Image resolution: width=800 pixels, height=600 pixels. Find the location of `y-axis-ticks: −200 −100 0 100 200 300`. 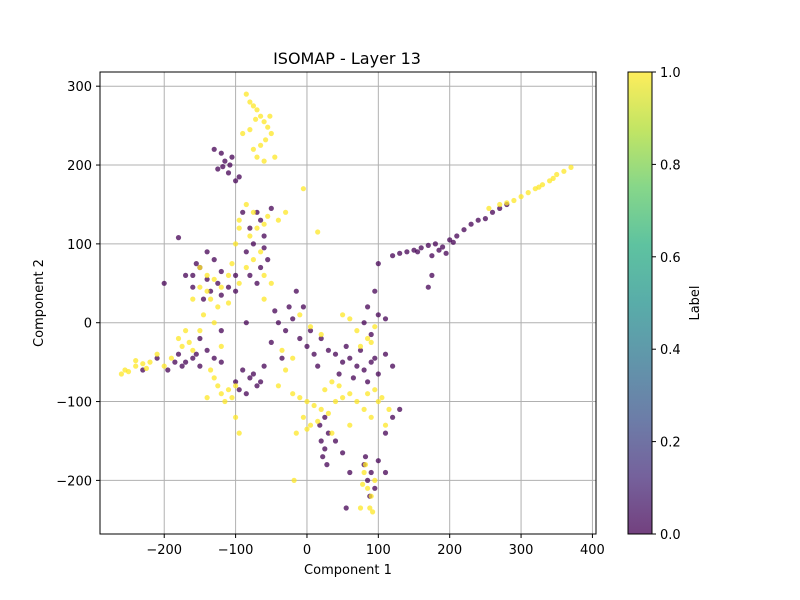

y-axis-ticks: −200 −100 0 100 200 300 is located at coordinates (78, 284).